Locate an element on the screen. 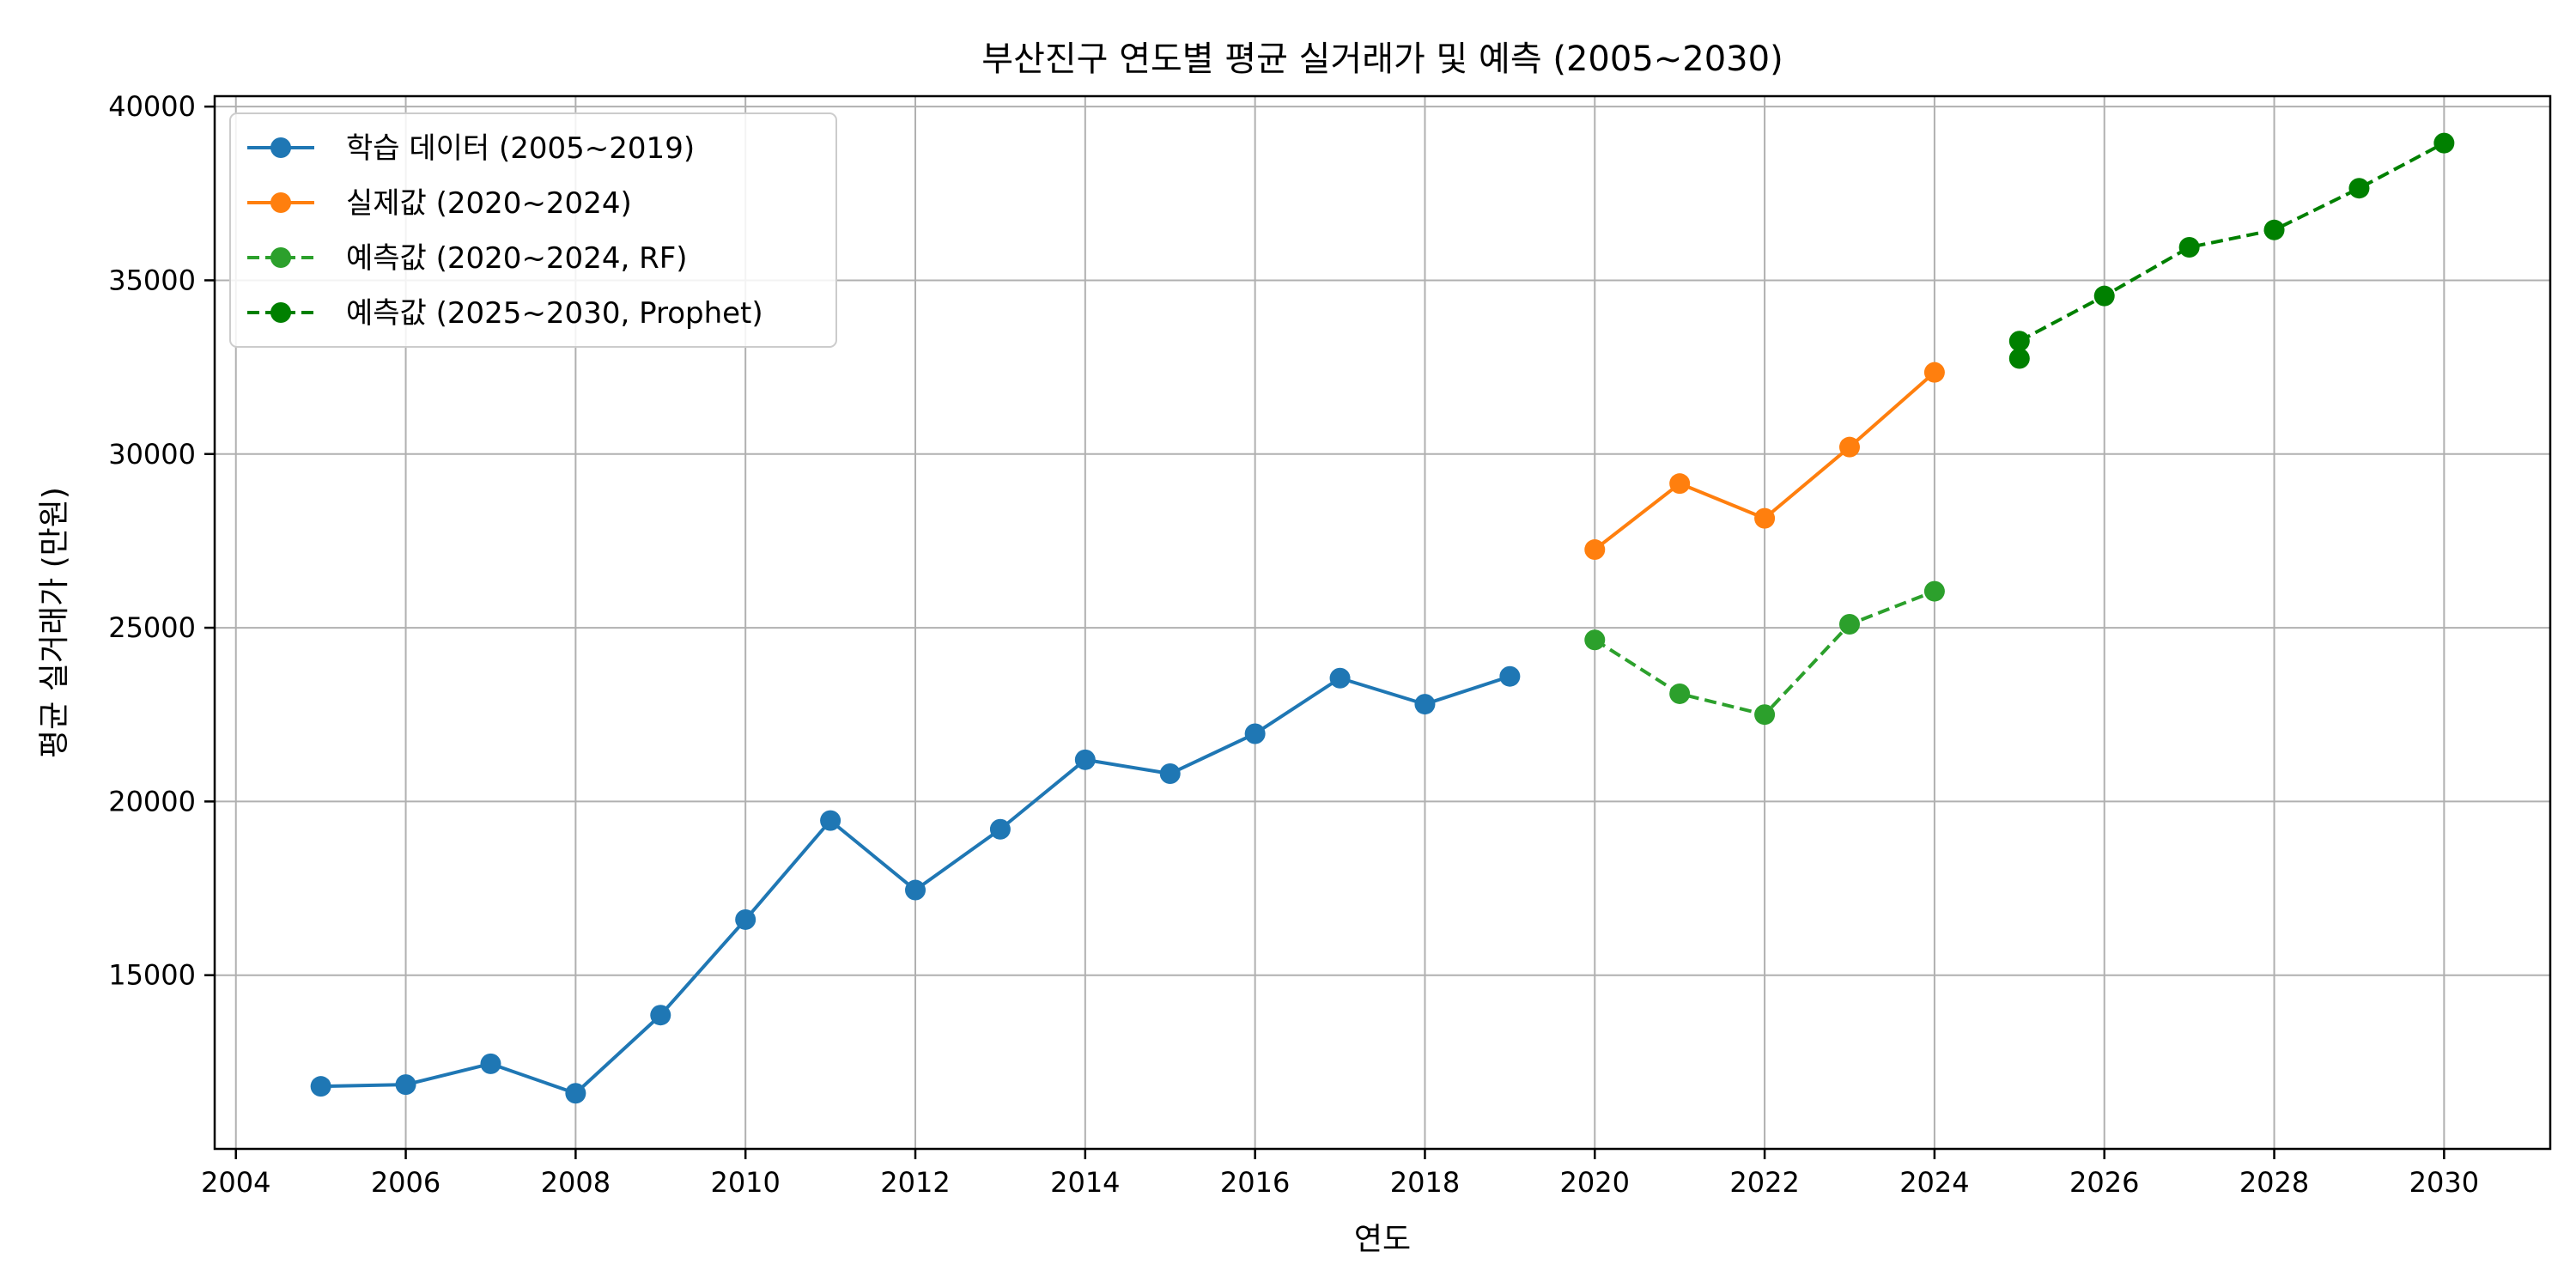  y-tick-label: 35000 is located at coordinates (152, 280).